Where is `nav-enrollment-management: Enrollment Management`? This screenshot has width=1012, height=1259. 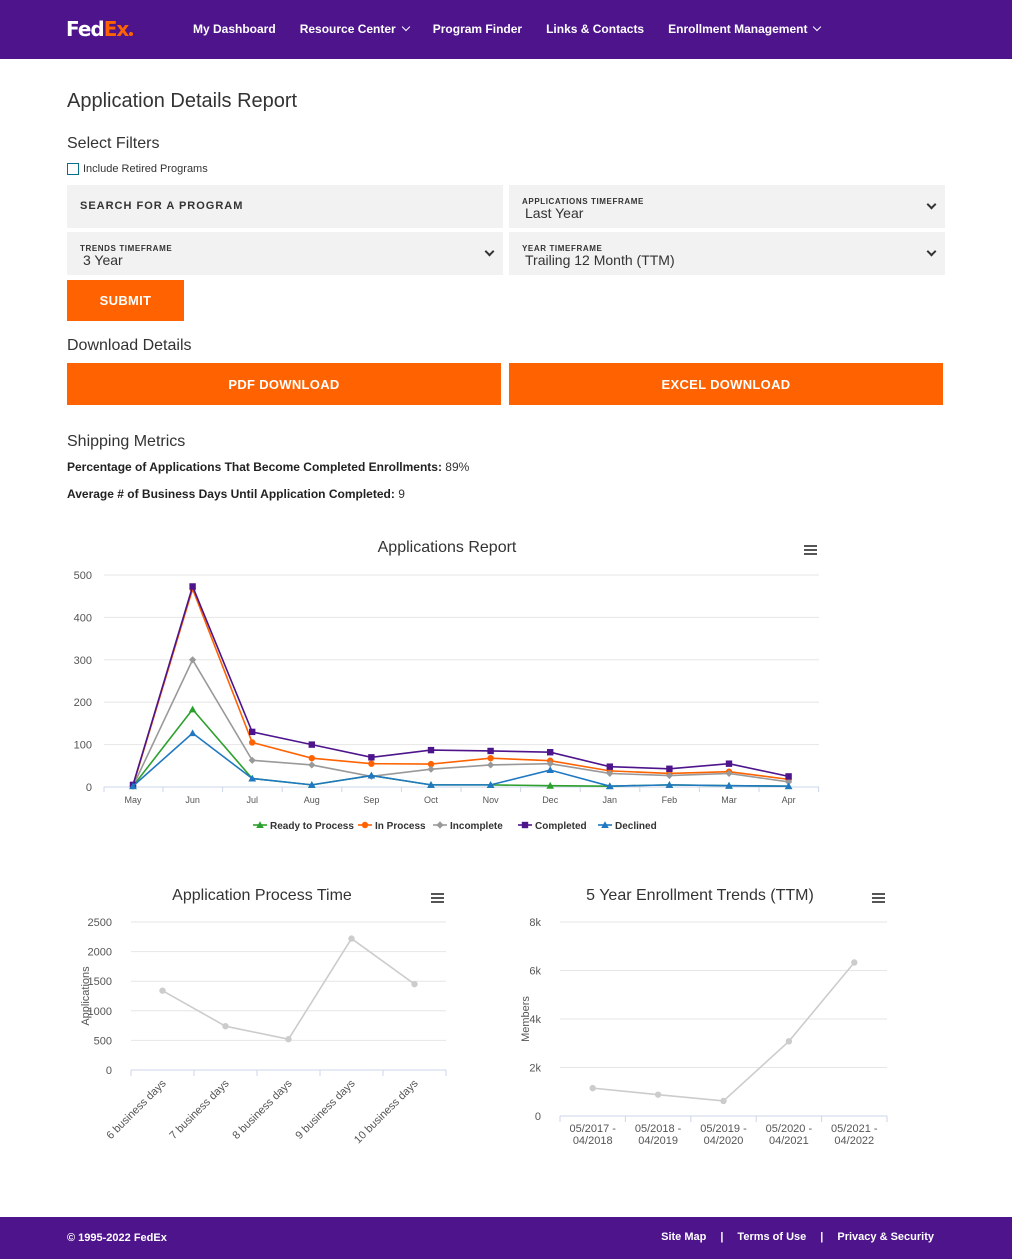
nav-enrollment-management: Enrollment Management is located at coordinates (745, 29).